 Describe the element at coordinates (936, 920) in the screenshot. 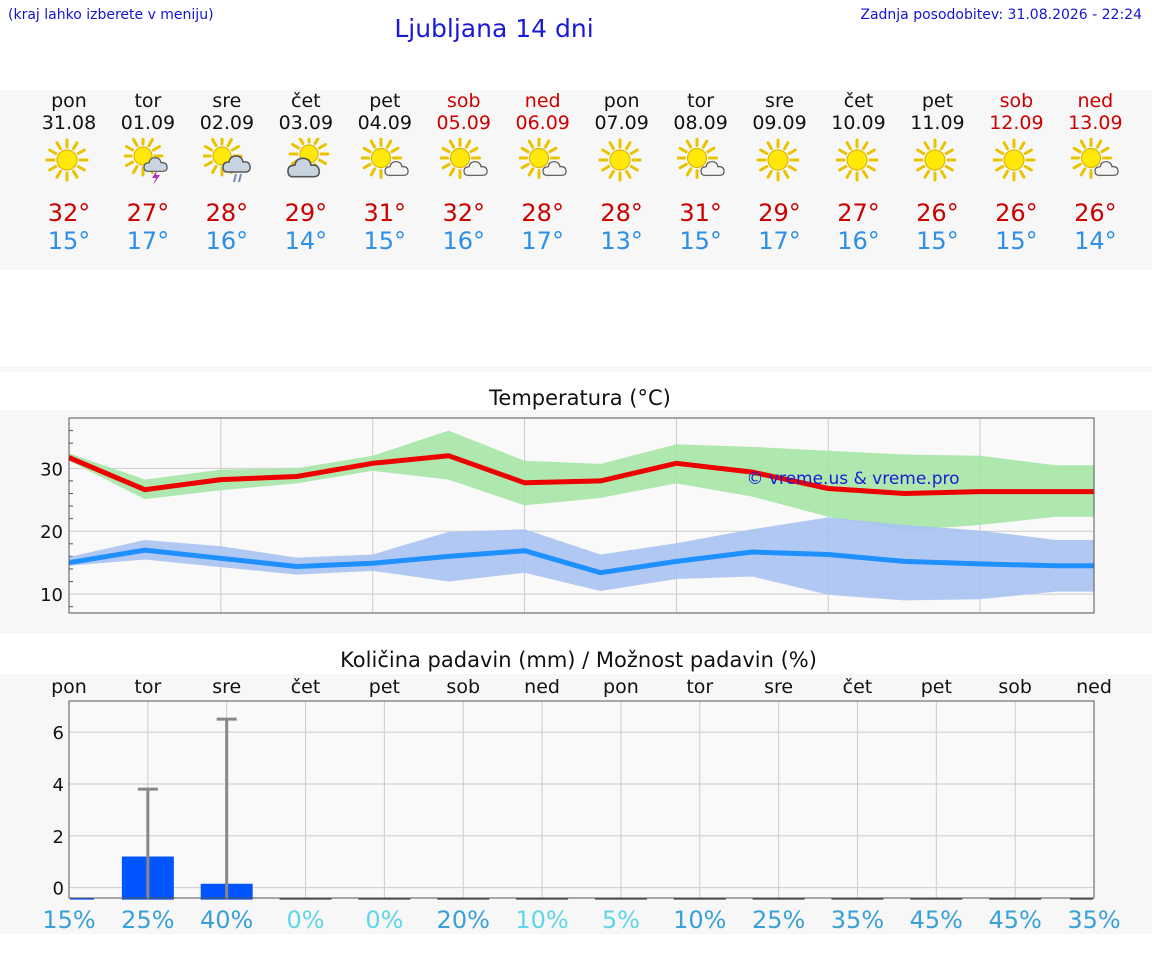

I see `precip-probability: 45%` at that location.